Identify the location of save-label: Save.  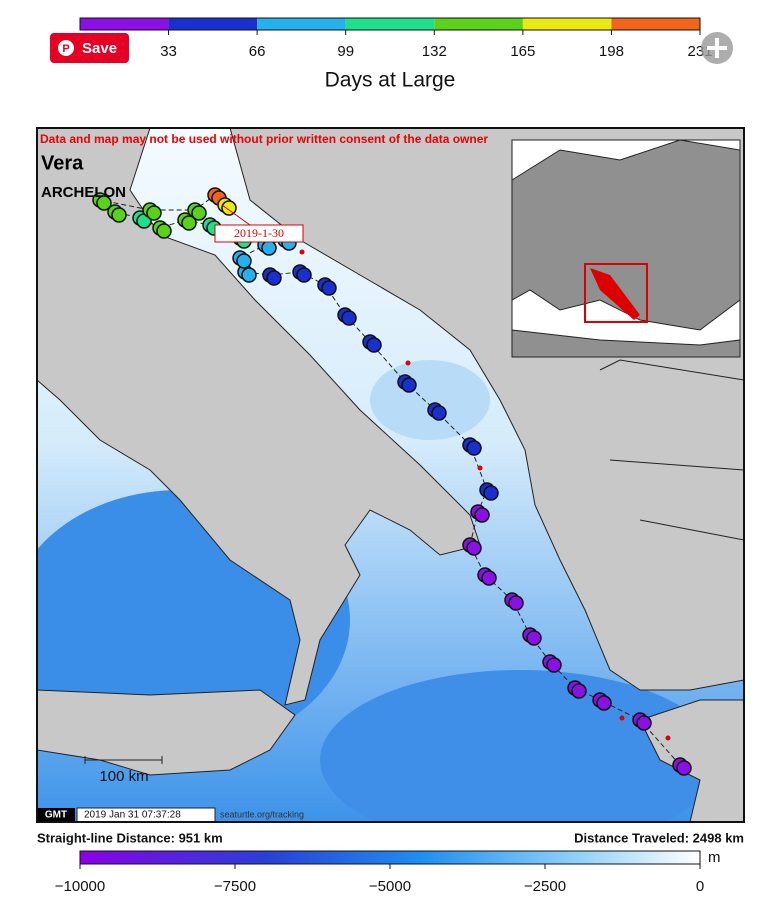
(99, 48).